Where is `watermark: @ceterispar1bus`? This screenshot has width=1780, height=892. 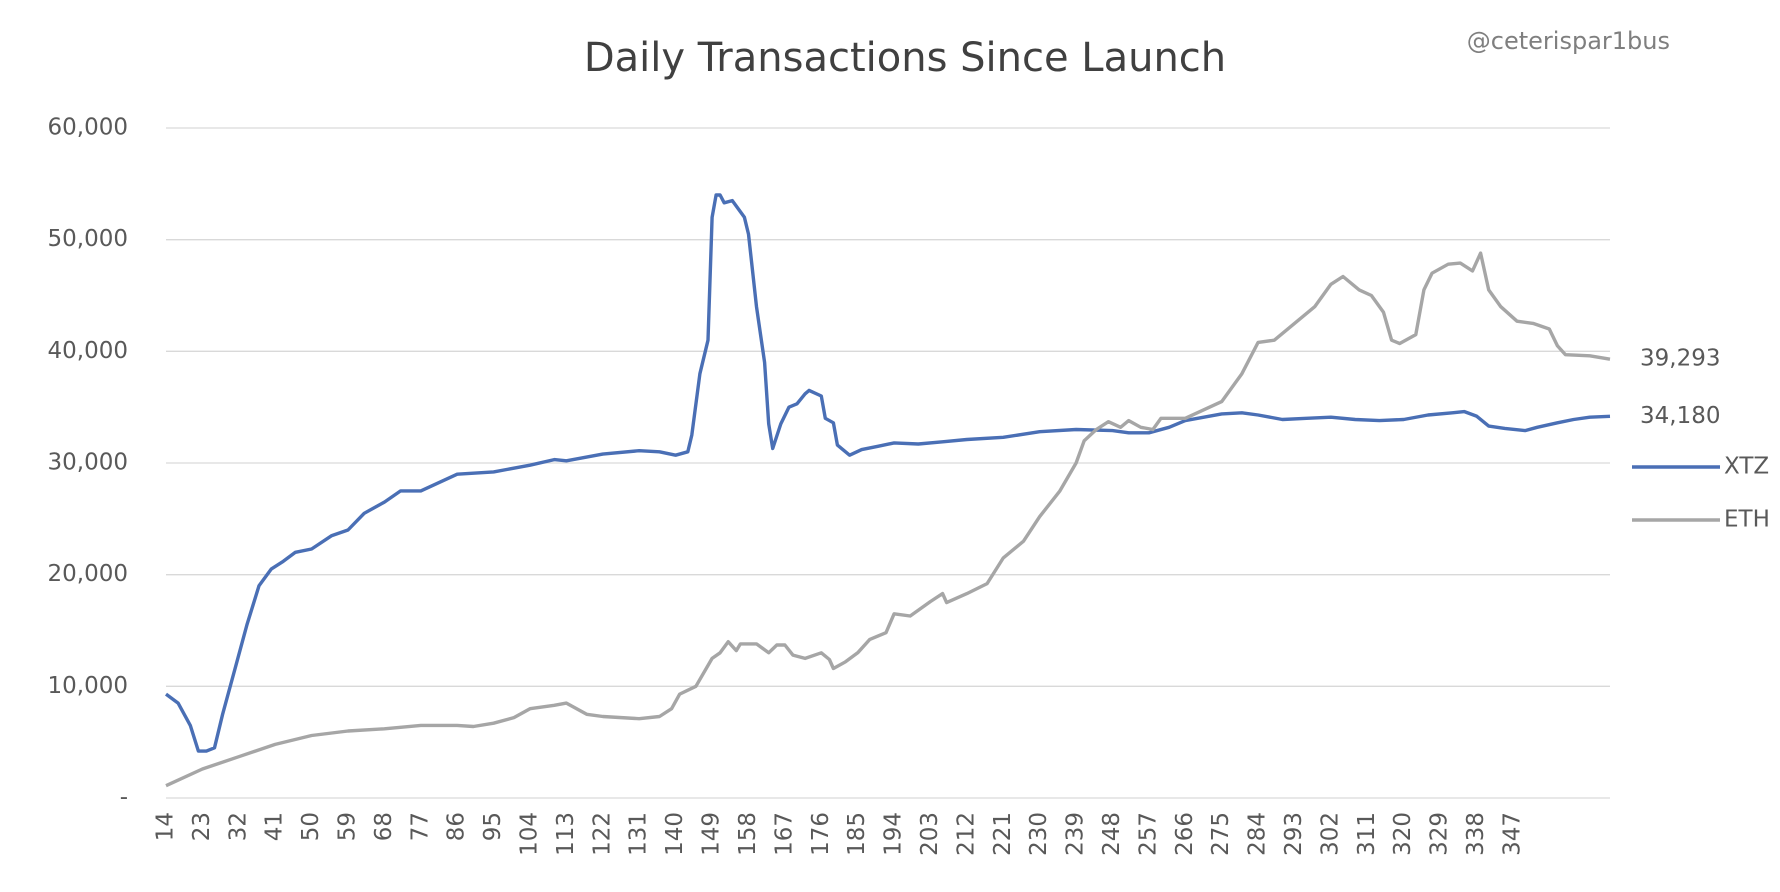 watermark: @ceterispar1bus is located at coordinates (1568, 41).